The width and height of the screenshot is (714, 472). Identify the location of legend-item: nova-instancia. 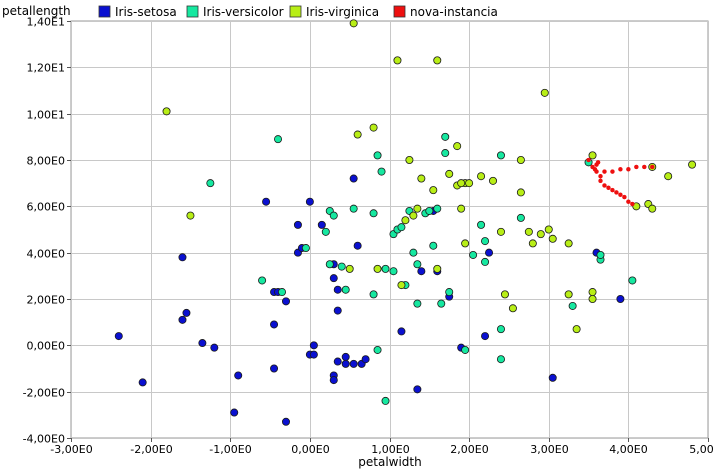
(445, 12).